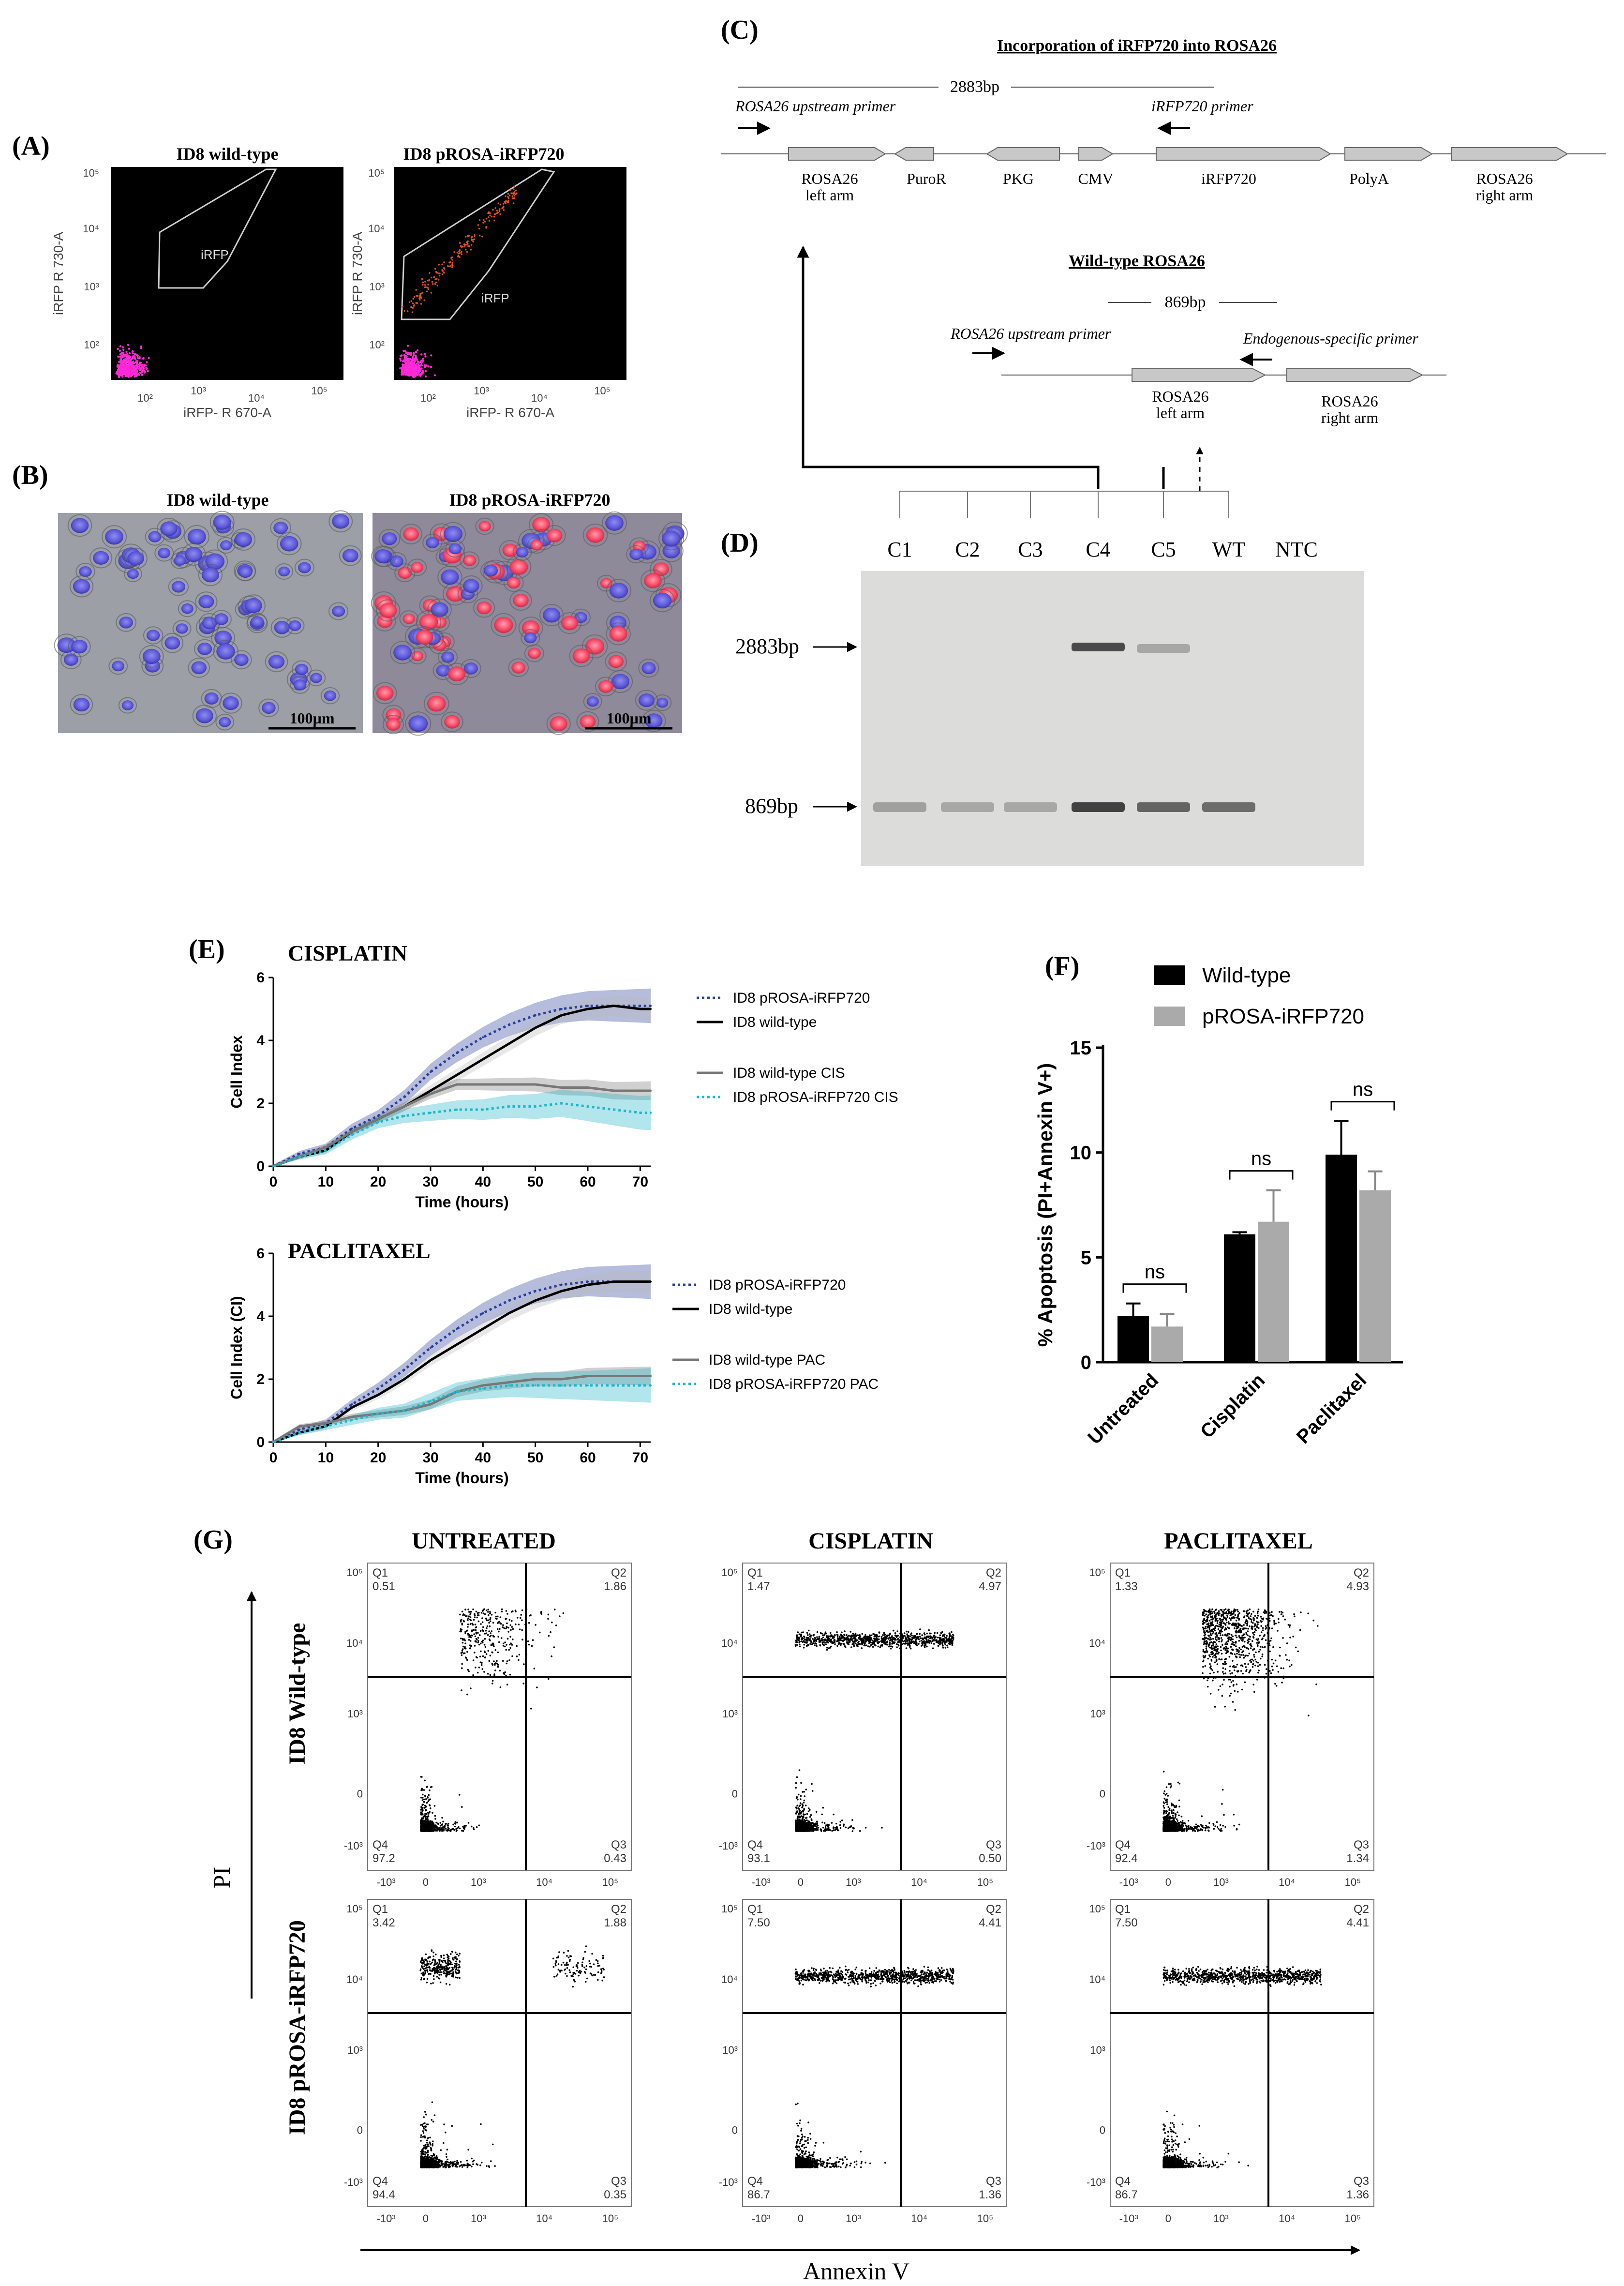 This screenshot has width=1624, height=2286. I want to click on wt-left-arm, so click(1199, 375).